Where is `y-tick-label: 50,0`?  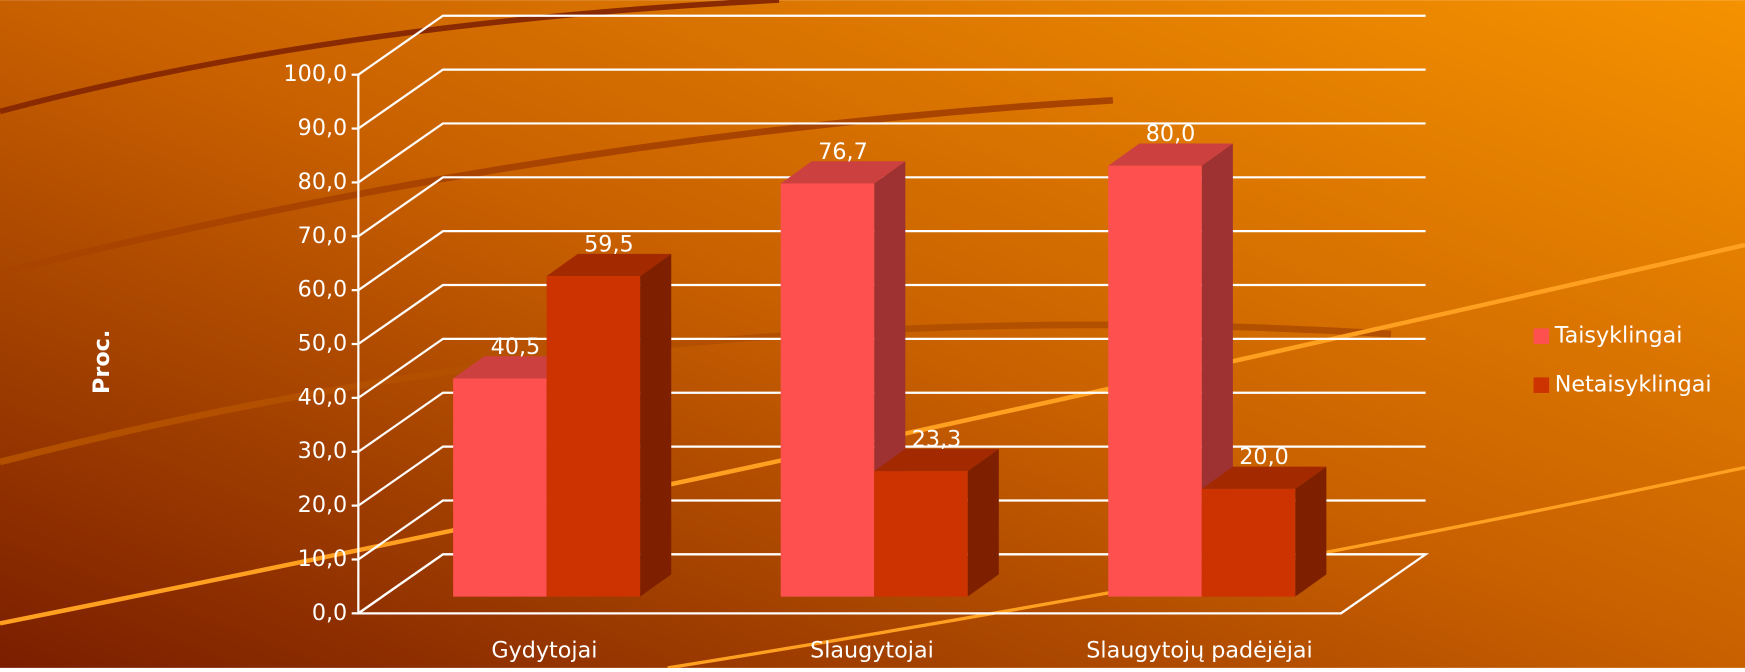
y-tick-label: 50,0 is located at coordinates (323, 344).